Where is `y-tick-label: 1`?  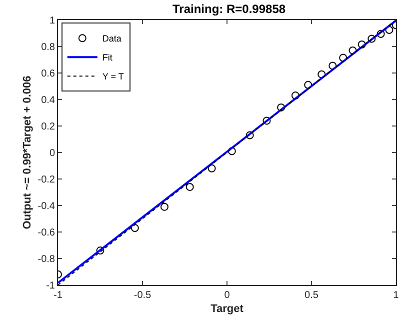
y-tick-label: 1 is located at coordinates (52, 21).